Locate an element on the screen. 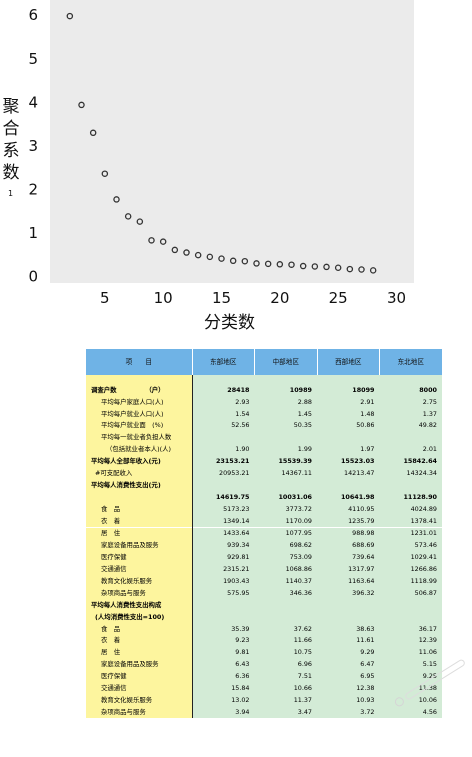  cell-value: 939.34 is located at coordinates (223, 545).